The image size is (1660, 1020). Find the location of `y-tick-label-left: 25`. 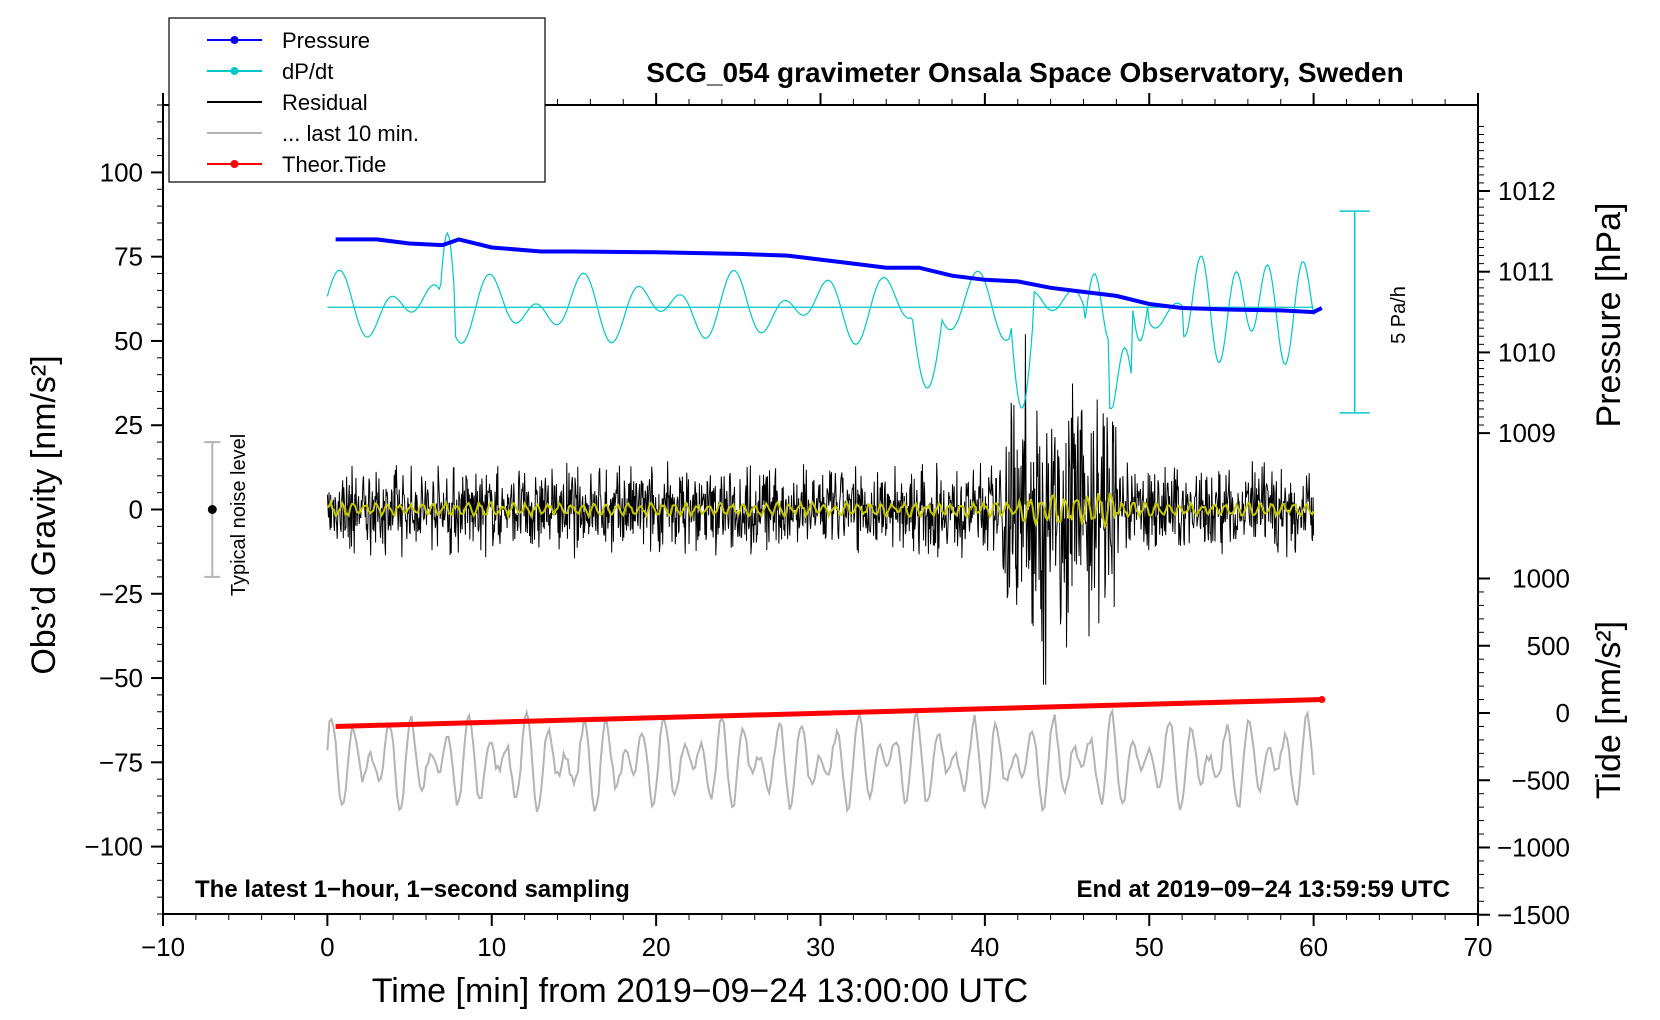

y-tick-label-left: 25 is located at coordinates (128, 425).